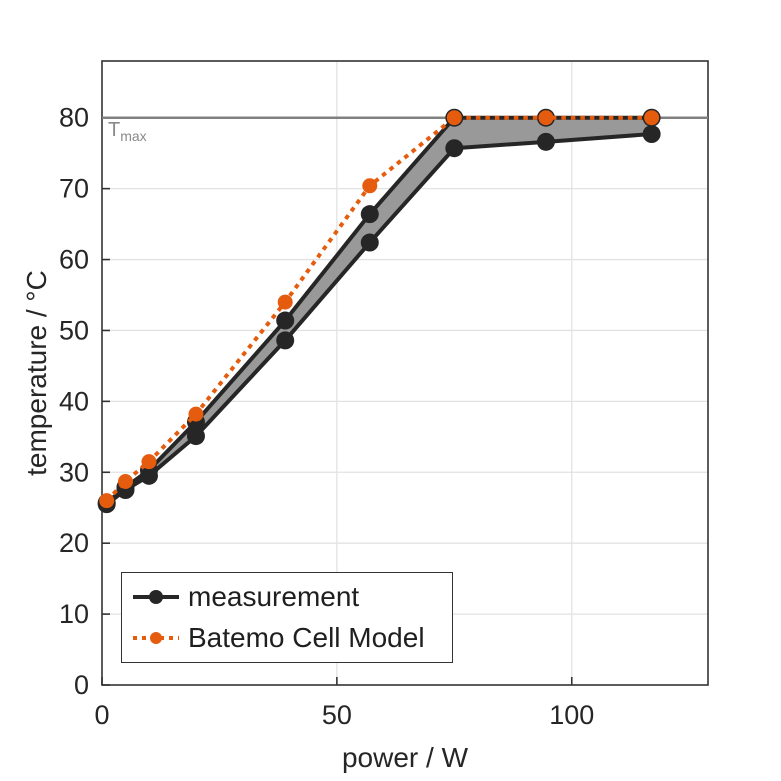 This screenshot has width=781, height=781. I want to click on tmax-annotation: Tmax, so click(127, 133).